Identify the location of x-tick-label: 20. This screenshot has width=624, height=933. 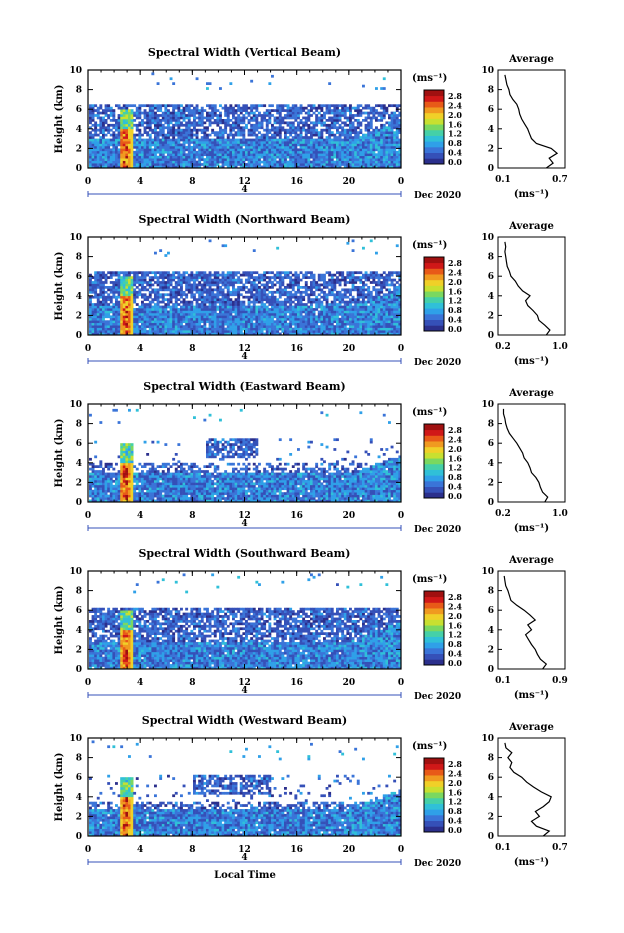
(349, 182).